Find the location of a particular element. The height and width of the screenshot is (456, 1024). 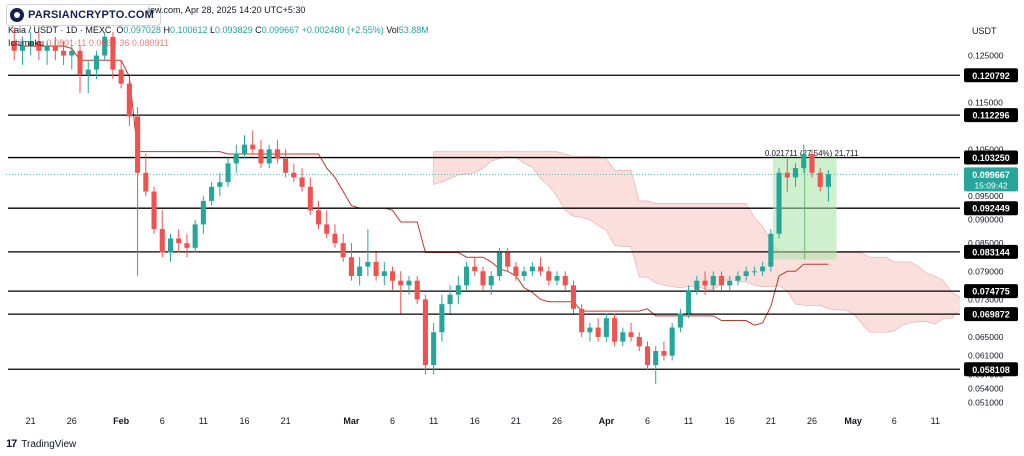

tradingview-logo-icon: 17 is located at coordinates (11, 444).